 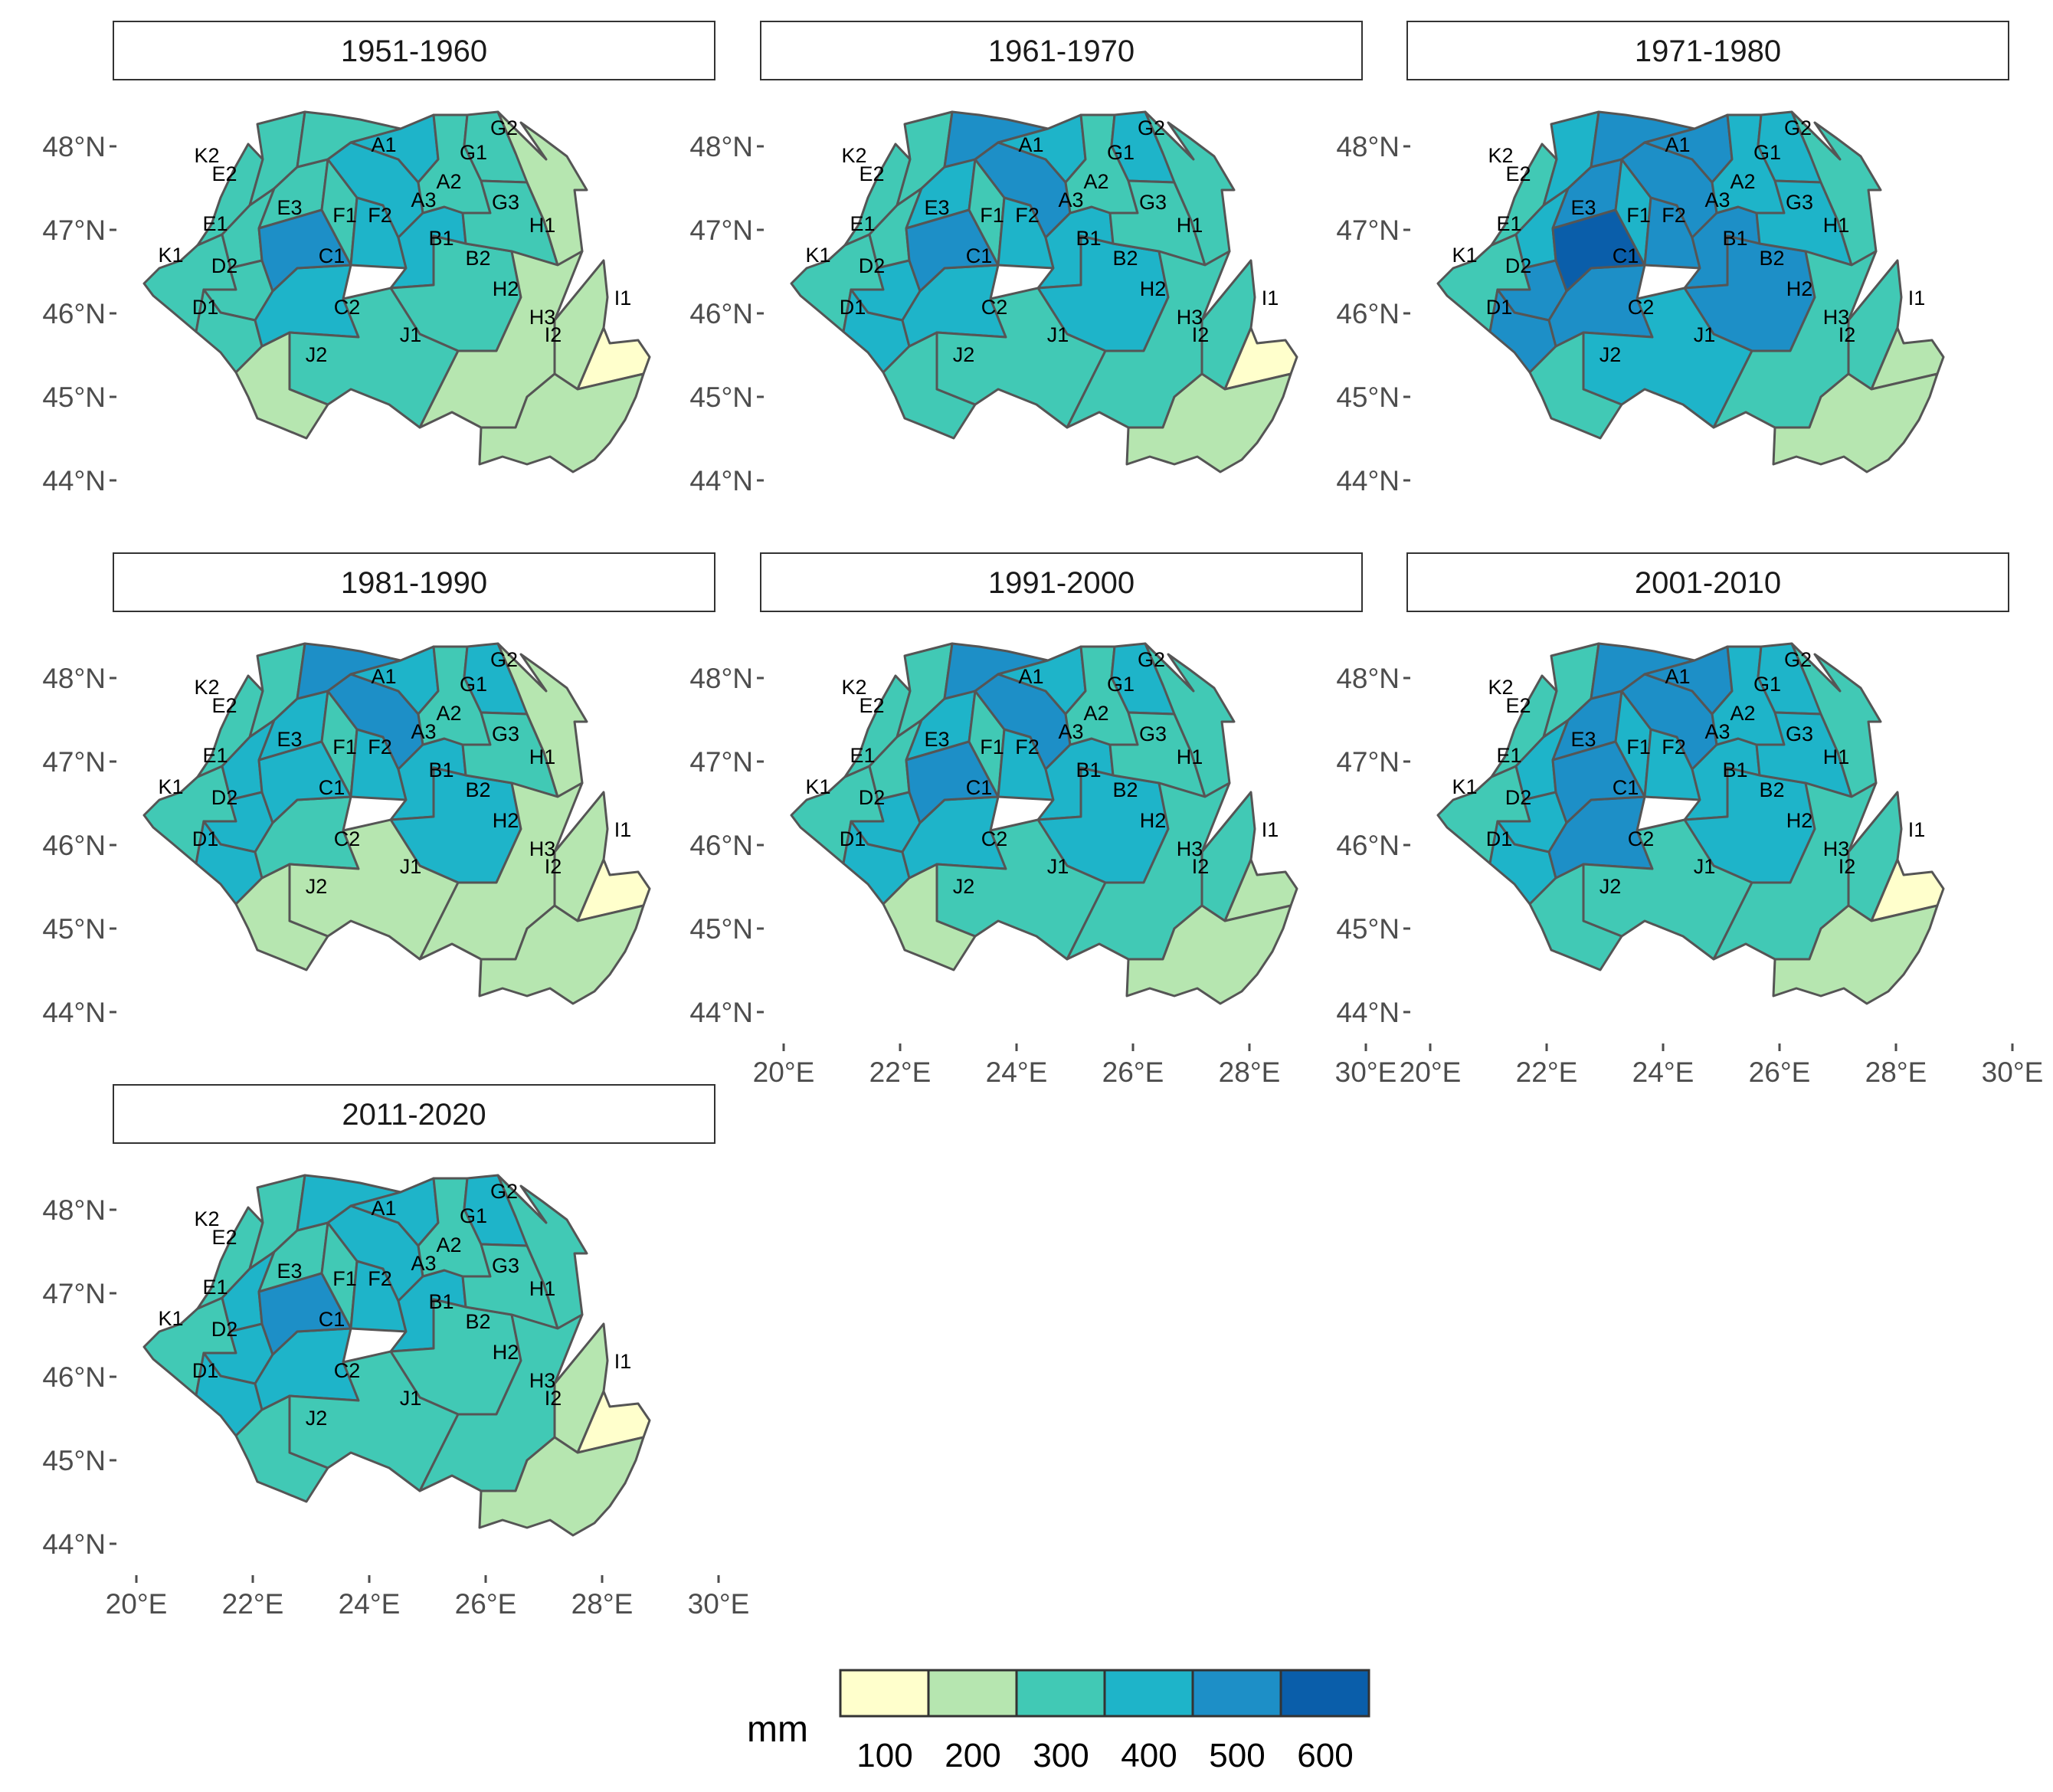 I want to click on x-tick-label: 22°E, so click(x=253, y=1604).